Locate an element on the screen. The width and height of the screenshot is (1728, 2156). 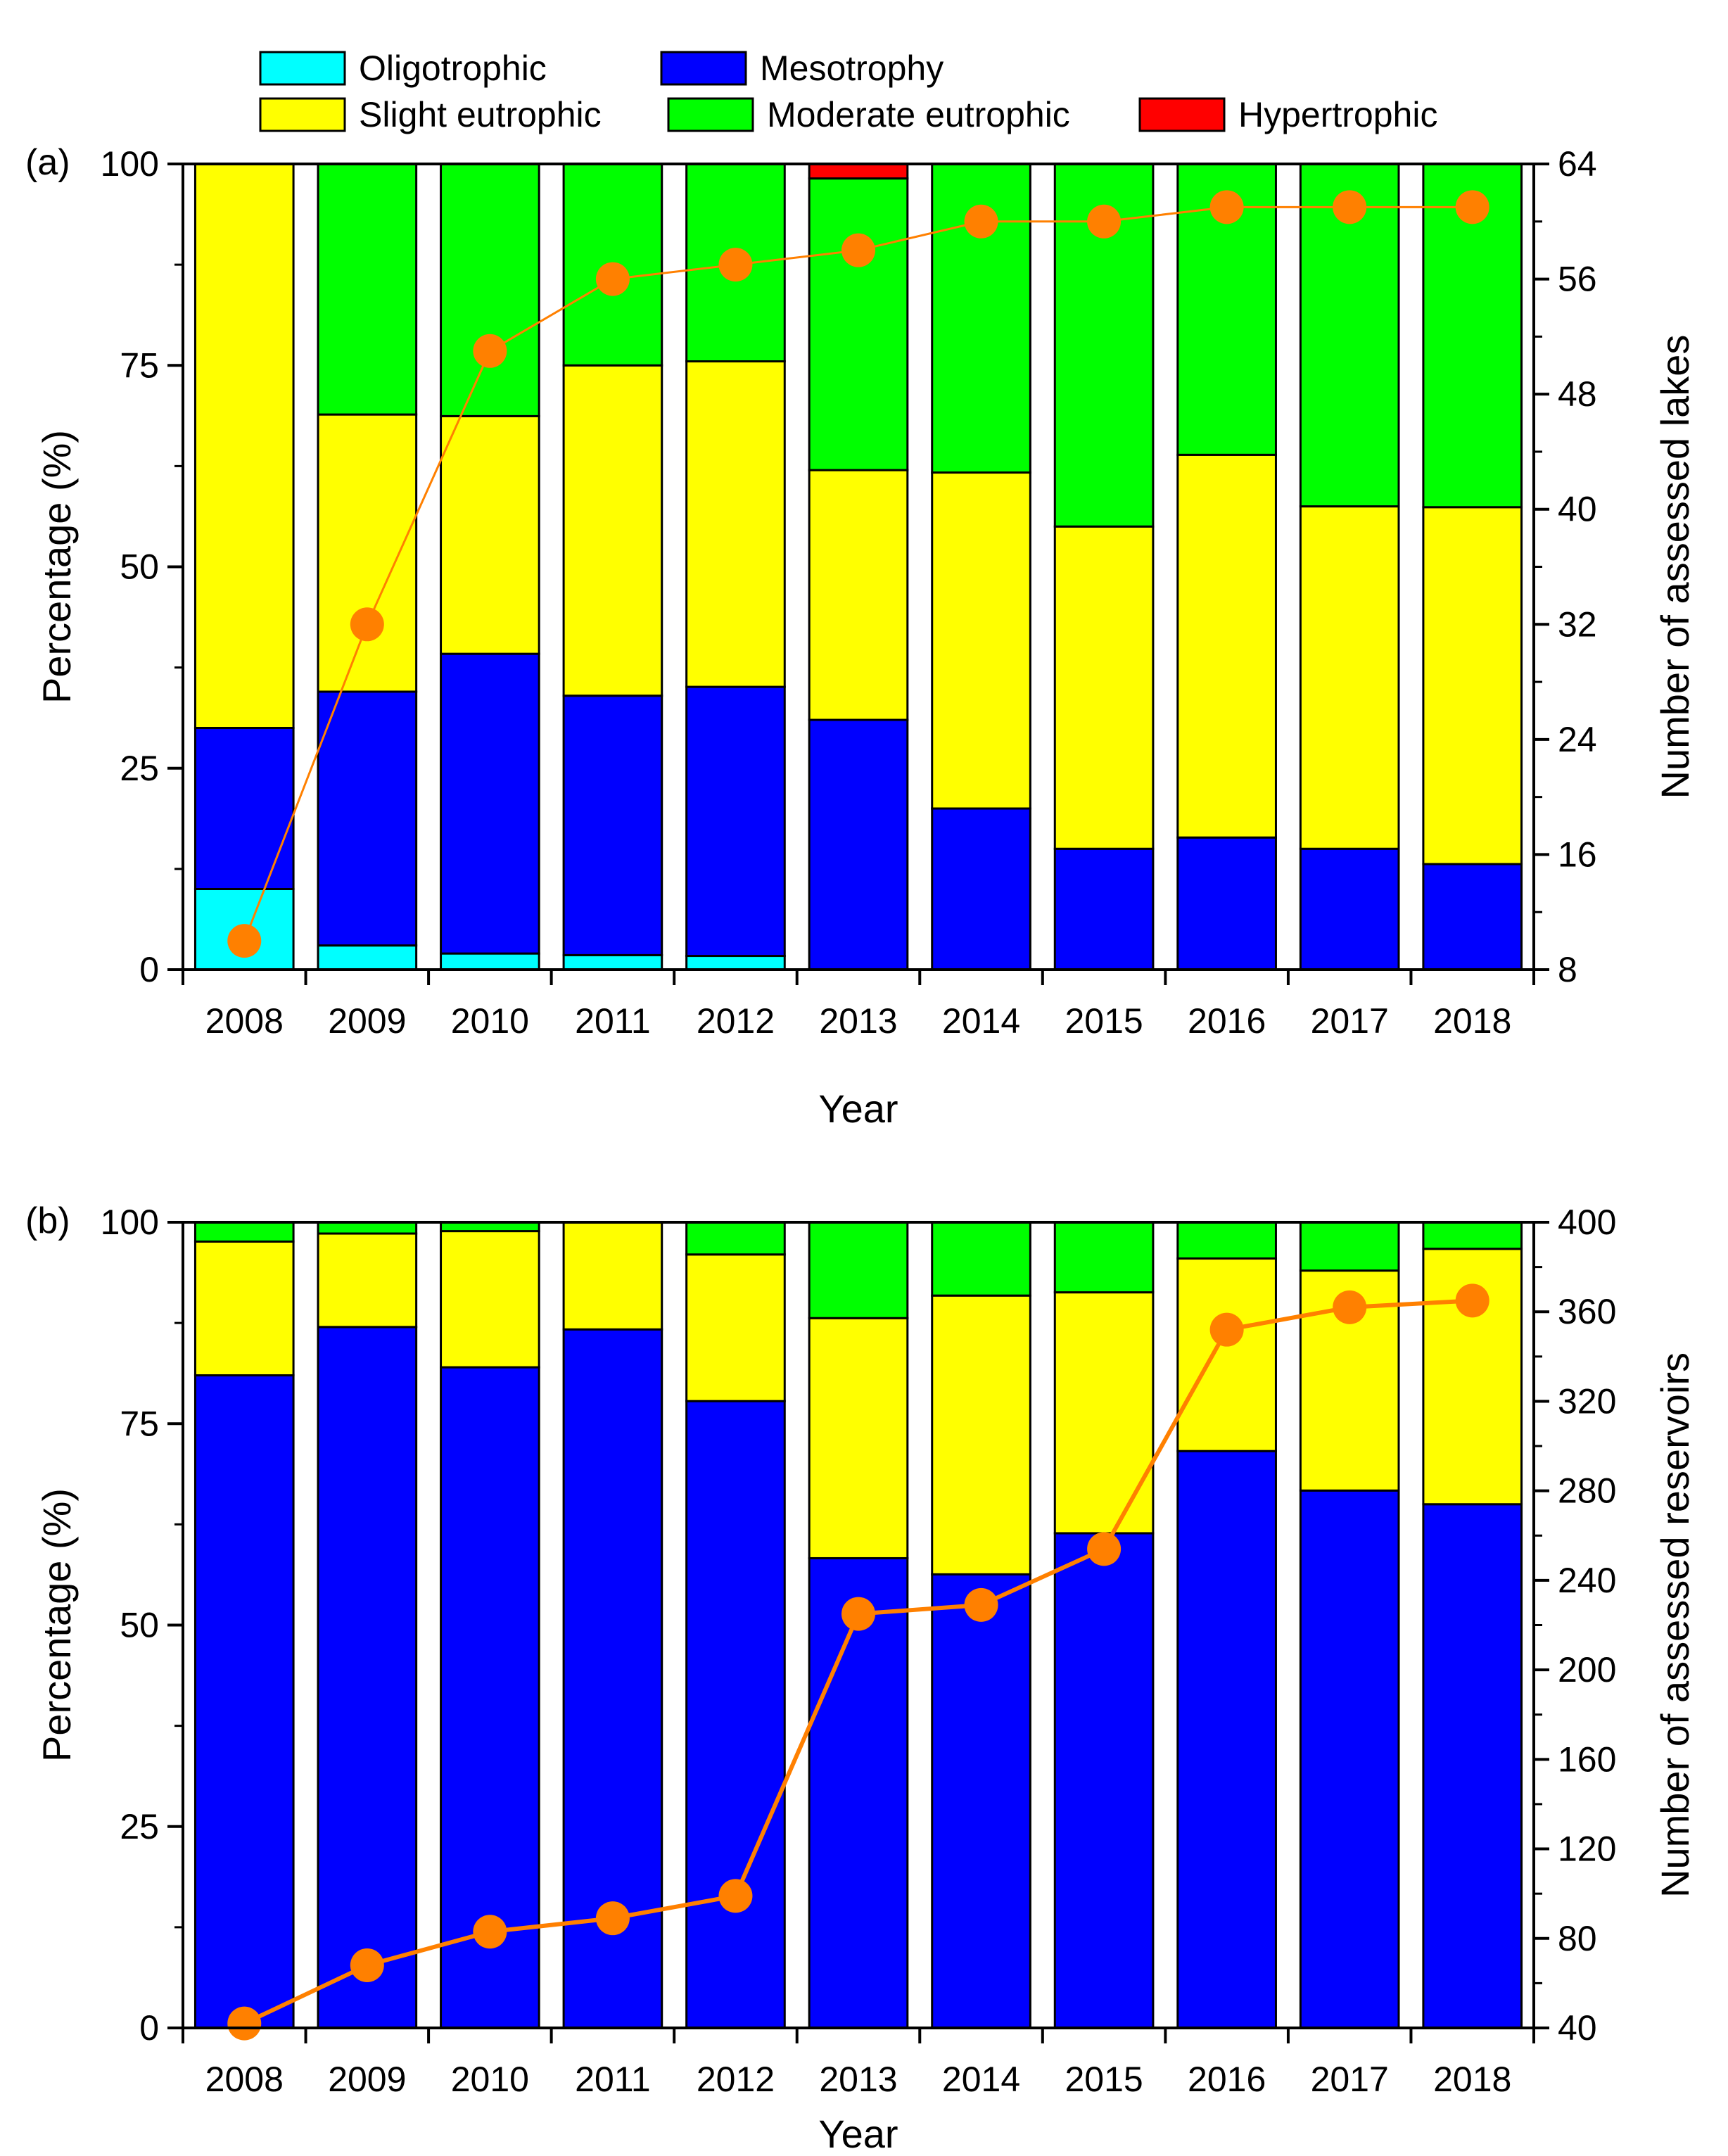
y2-tick-label-56: 56 is located at coordinates (1577, 279).